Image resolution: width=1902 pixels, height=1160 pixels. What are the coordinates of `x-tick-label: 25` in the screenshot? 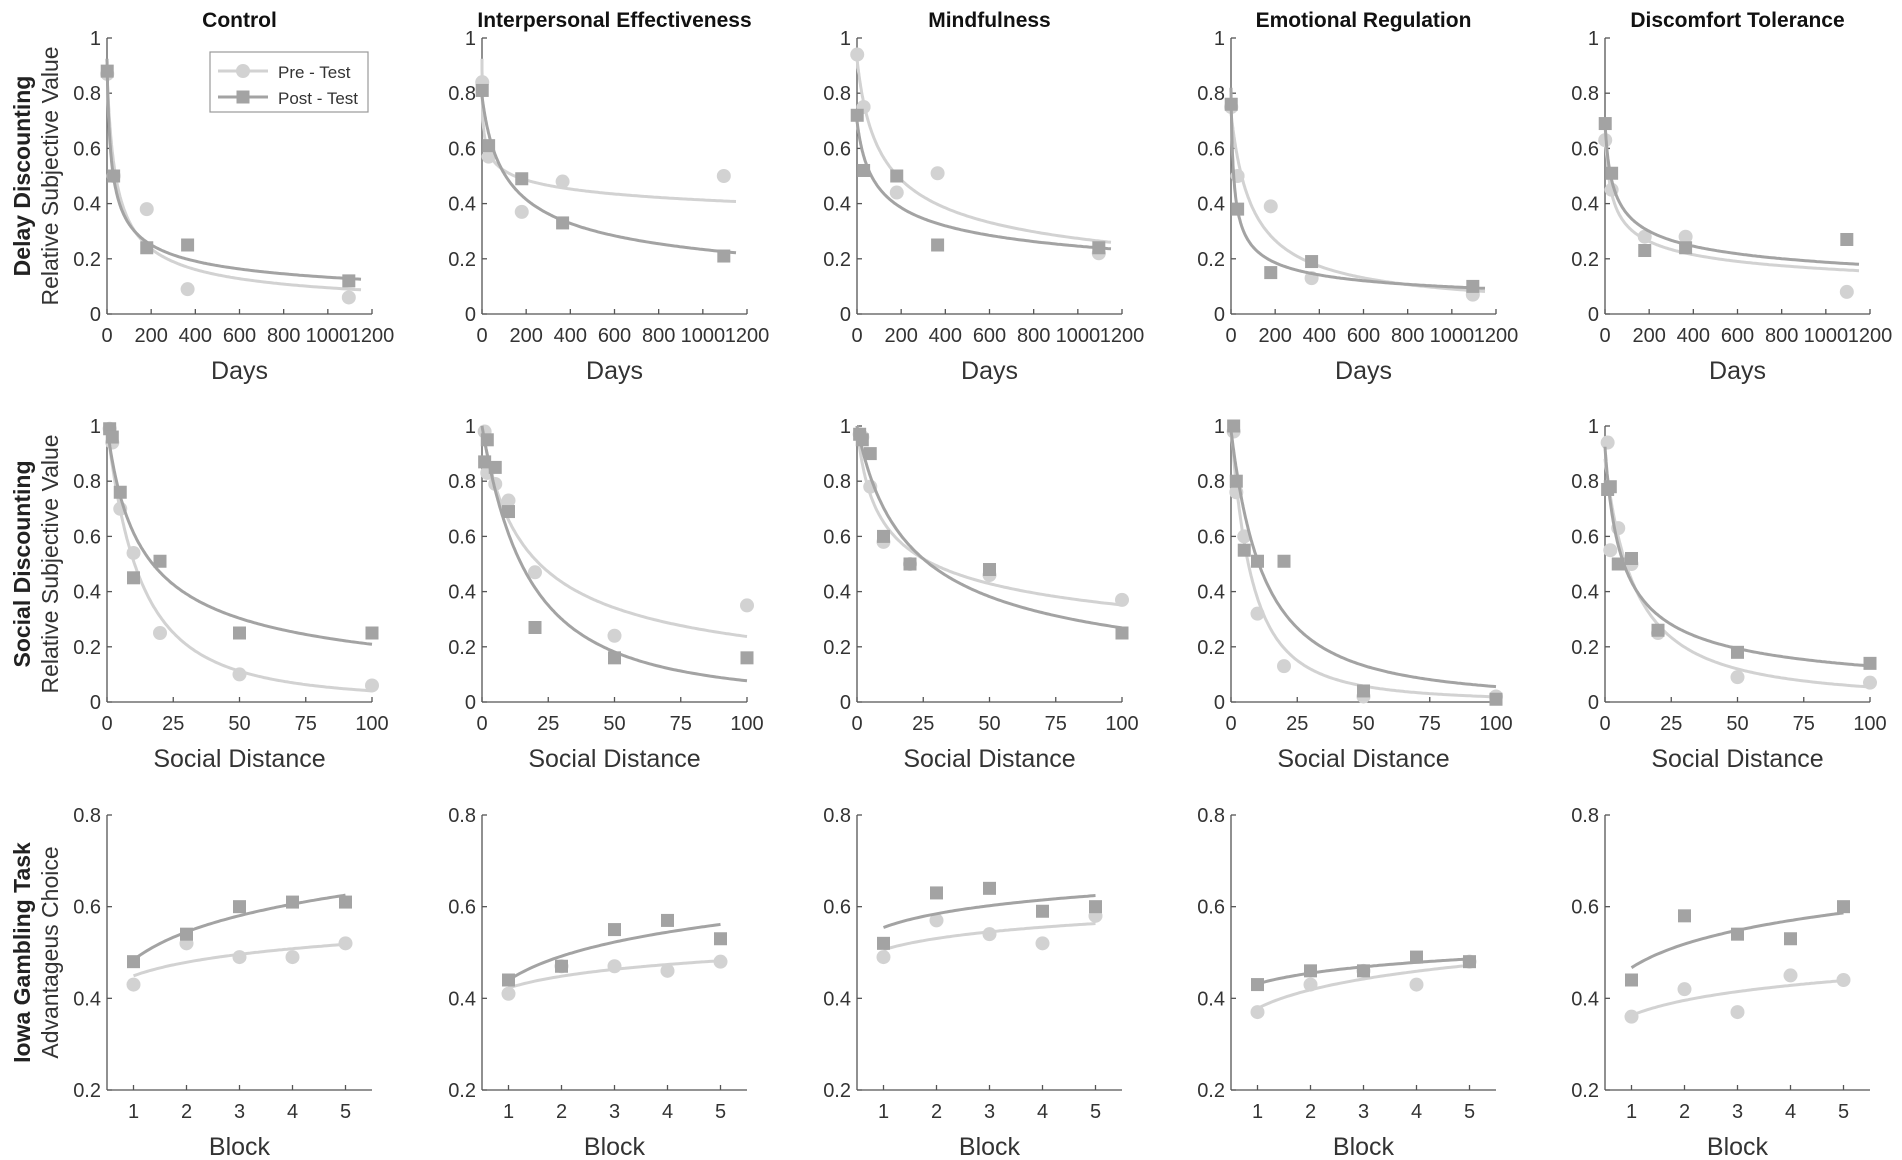 It's located at (923, 724).